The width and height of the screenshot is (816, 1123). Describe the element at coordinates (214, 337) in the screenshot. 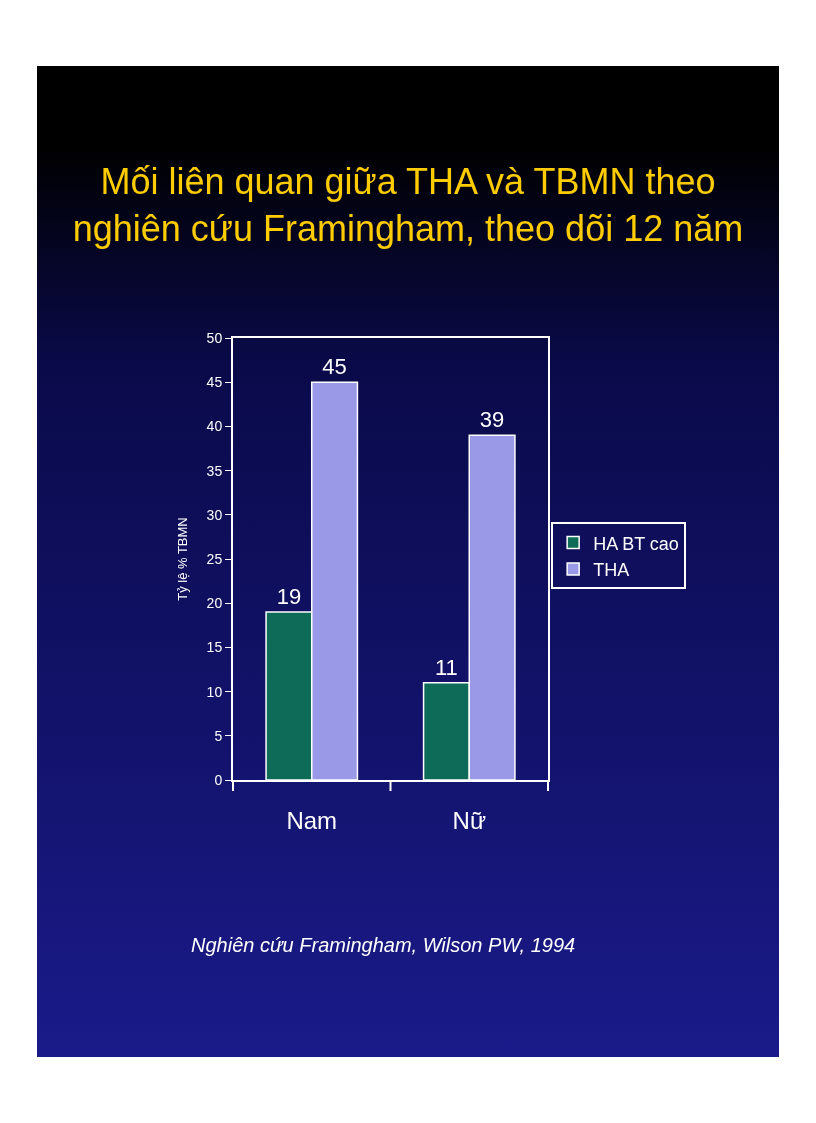

I see `y-tick-label: 50` at that location.